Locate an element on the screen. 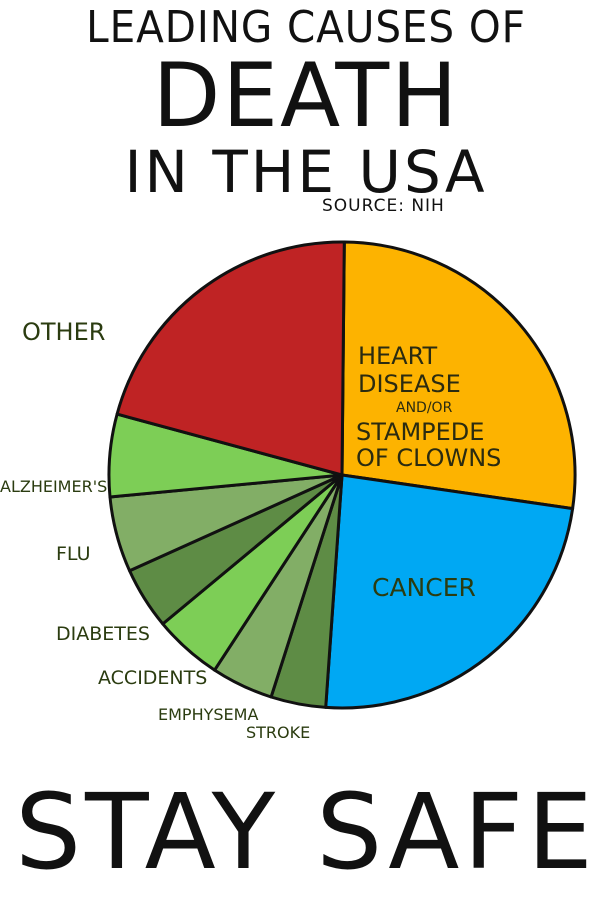 This screenshot has width=612, height=901. label-other: OTHER is located at coordinates (63, 332).